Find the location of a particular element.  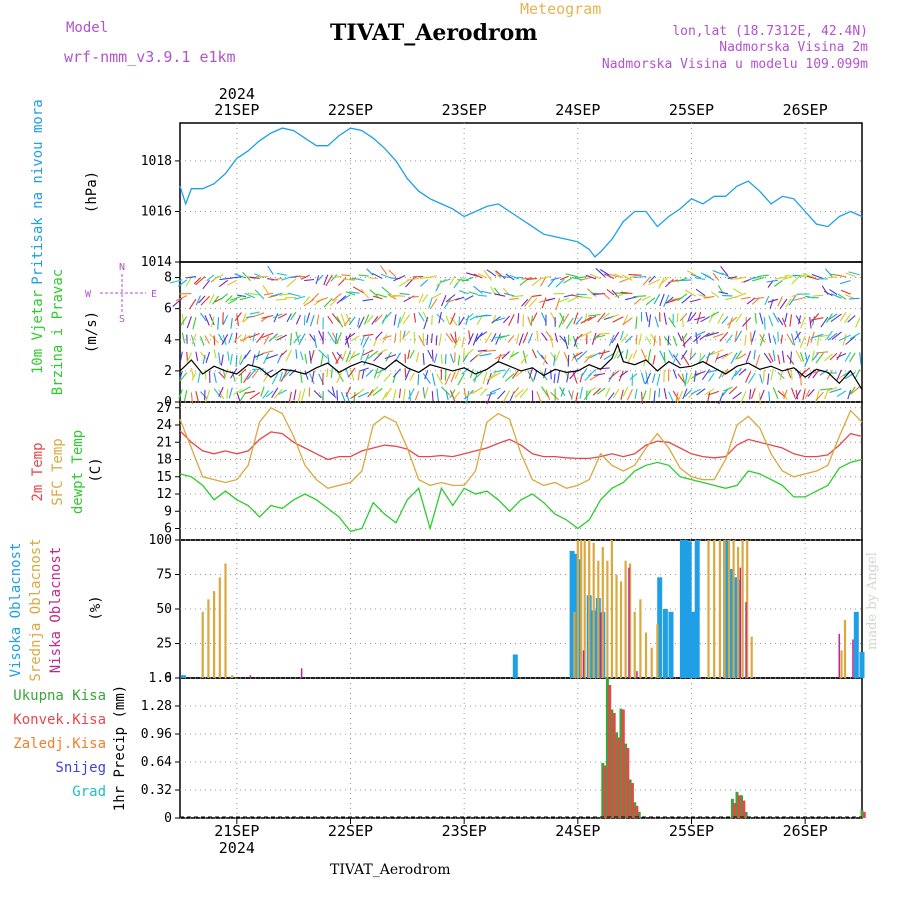

ytick-label-wind: 6 is located at coordinates (168, 309).